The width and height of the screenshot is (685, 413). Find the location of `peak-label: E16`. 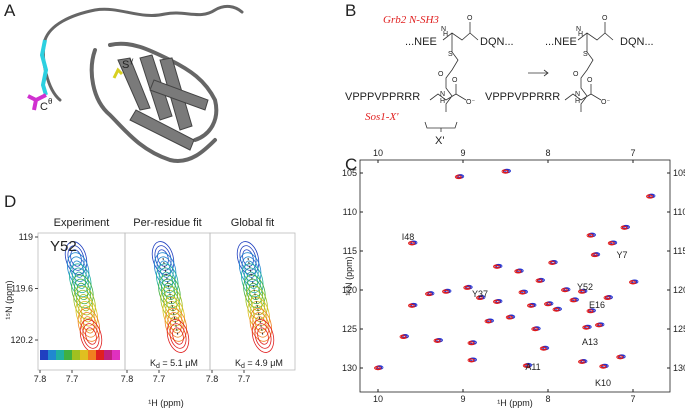

peak-label: E16 is located at coordinates (597, 305).